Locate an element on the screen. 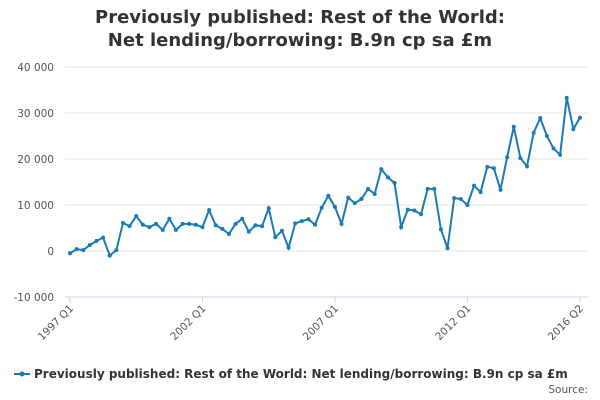 This screenshot has height=400, width=600. x-tick-label: 1997 Q1 is located at coordinates (56, 323).